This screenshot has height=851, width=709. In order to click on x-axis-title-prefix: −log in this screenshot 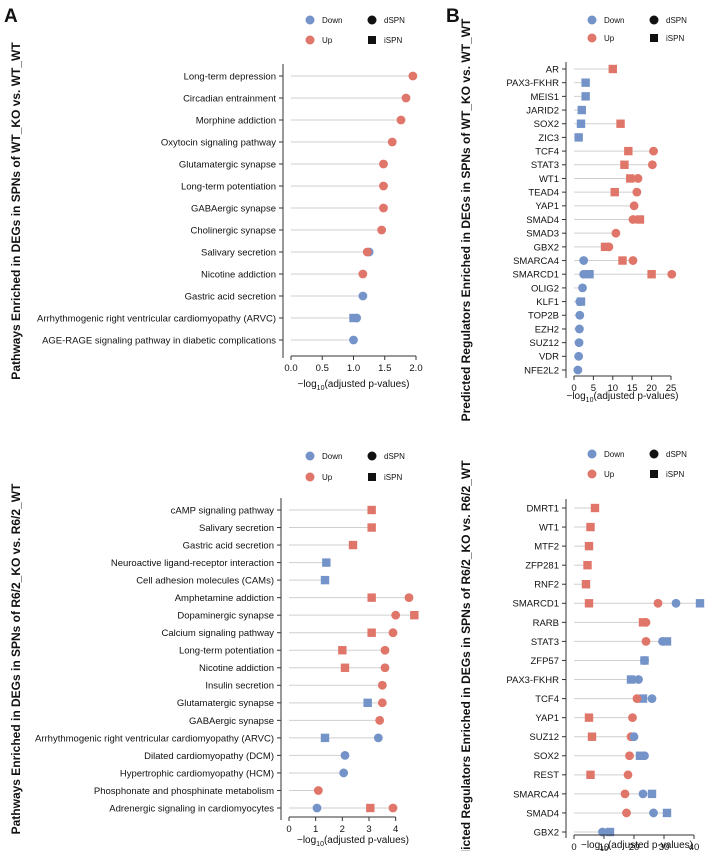, I will do `click(306, 384)`.